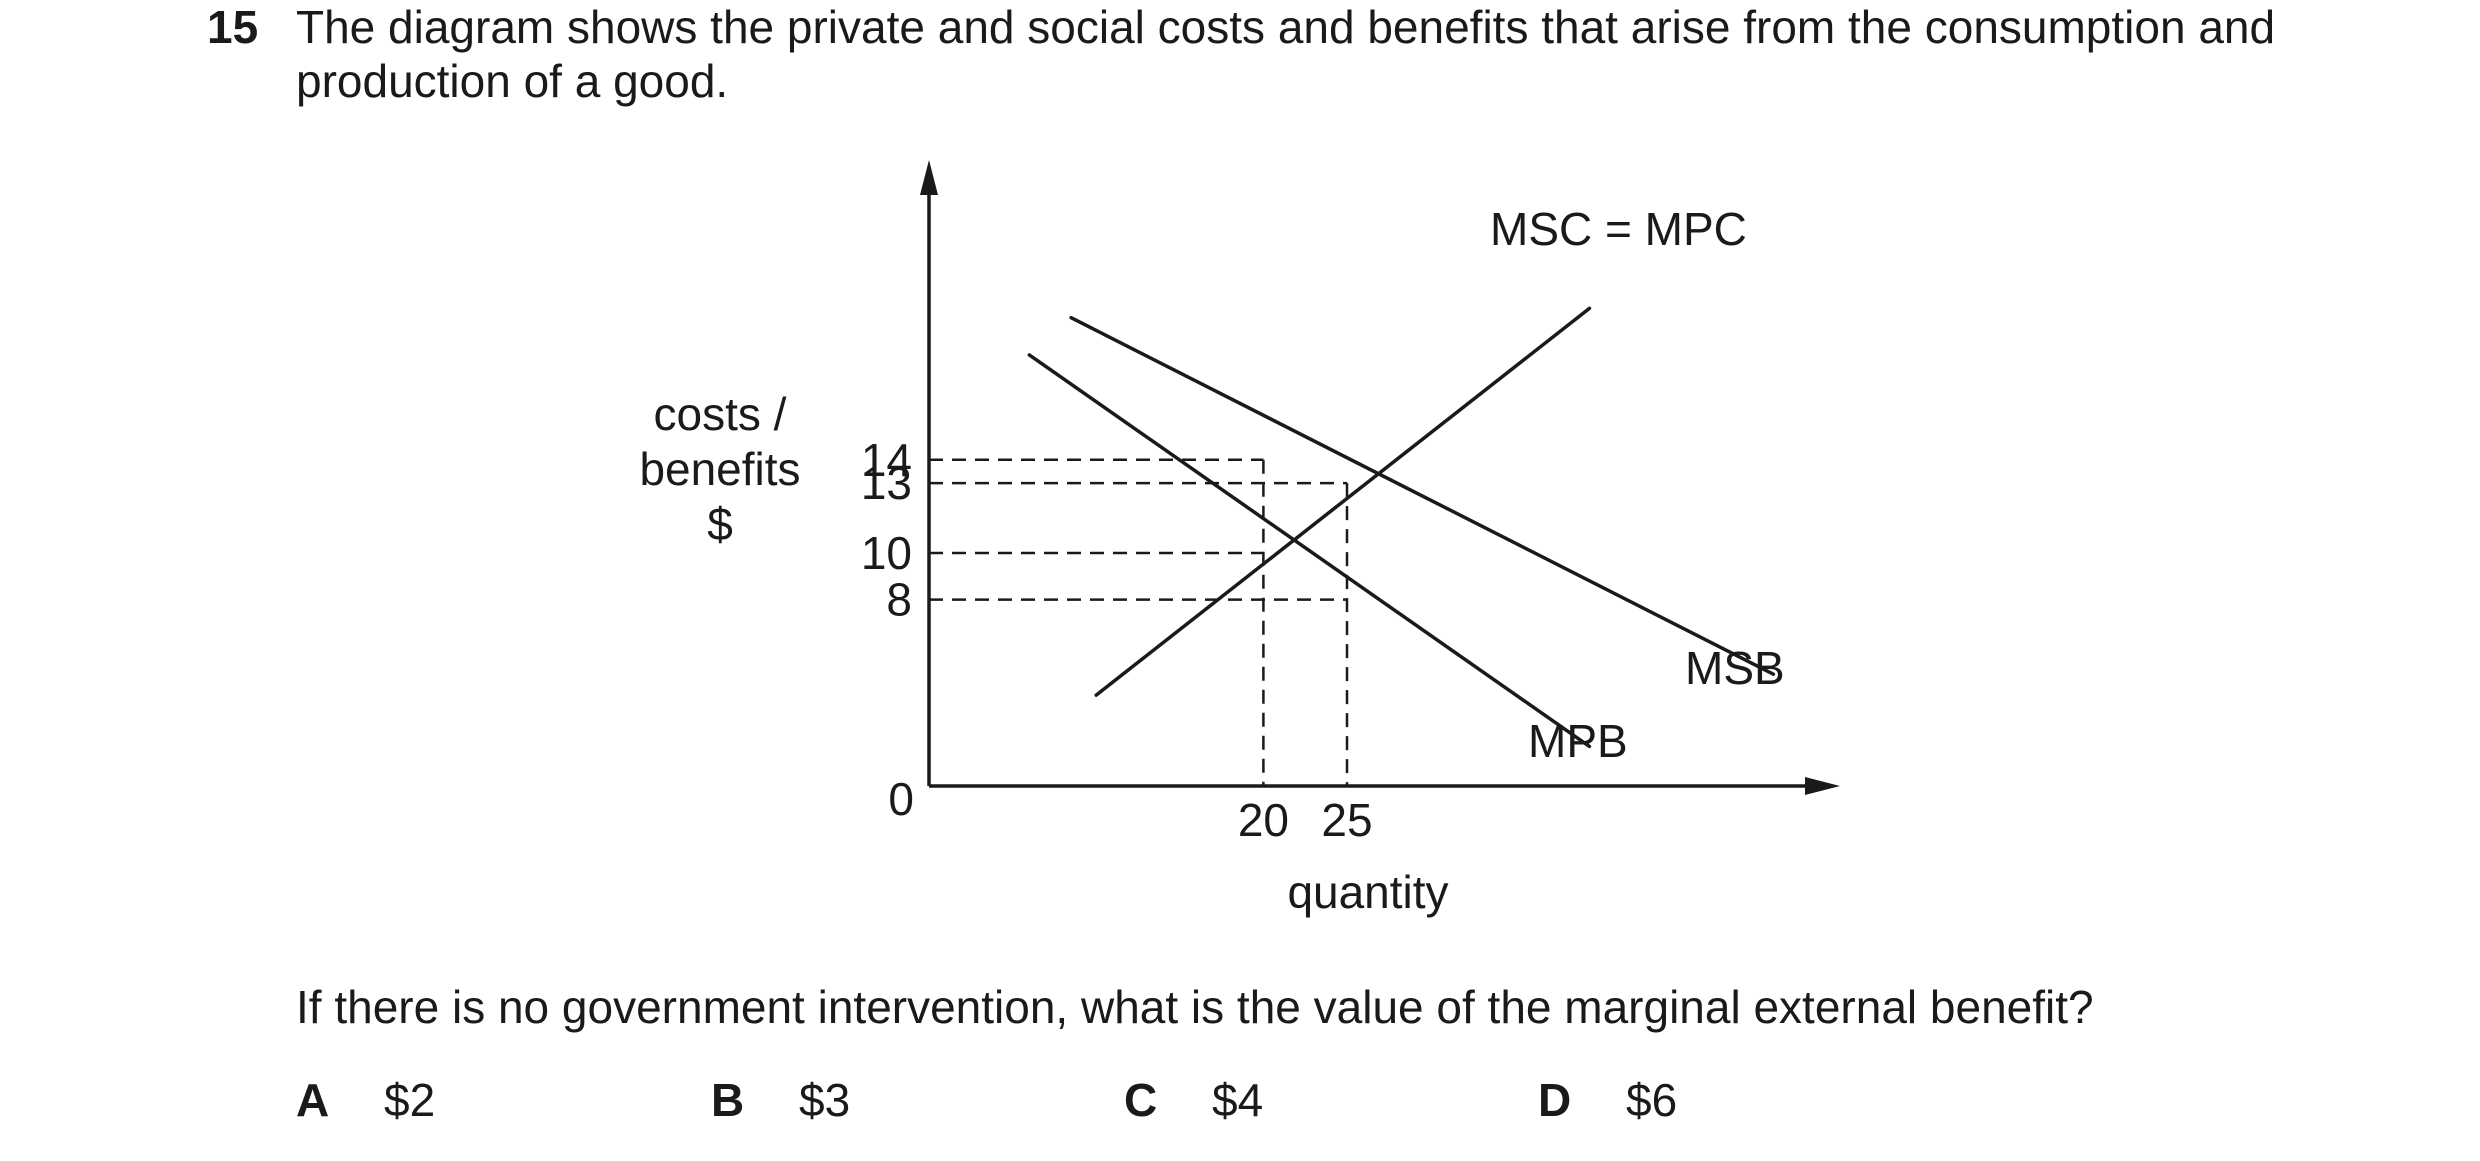 The image size is (2480, 1161). What do you see at coordinates (1263, 820) in the screenshot?
I see `x-tick-label-20: 20` at bounding box center [1263, 820].